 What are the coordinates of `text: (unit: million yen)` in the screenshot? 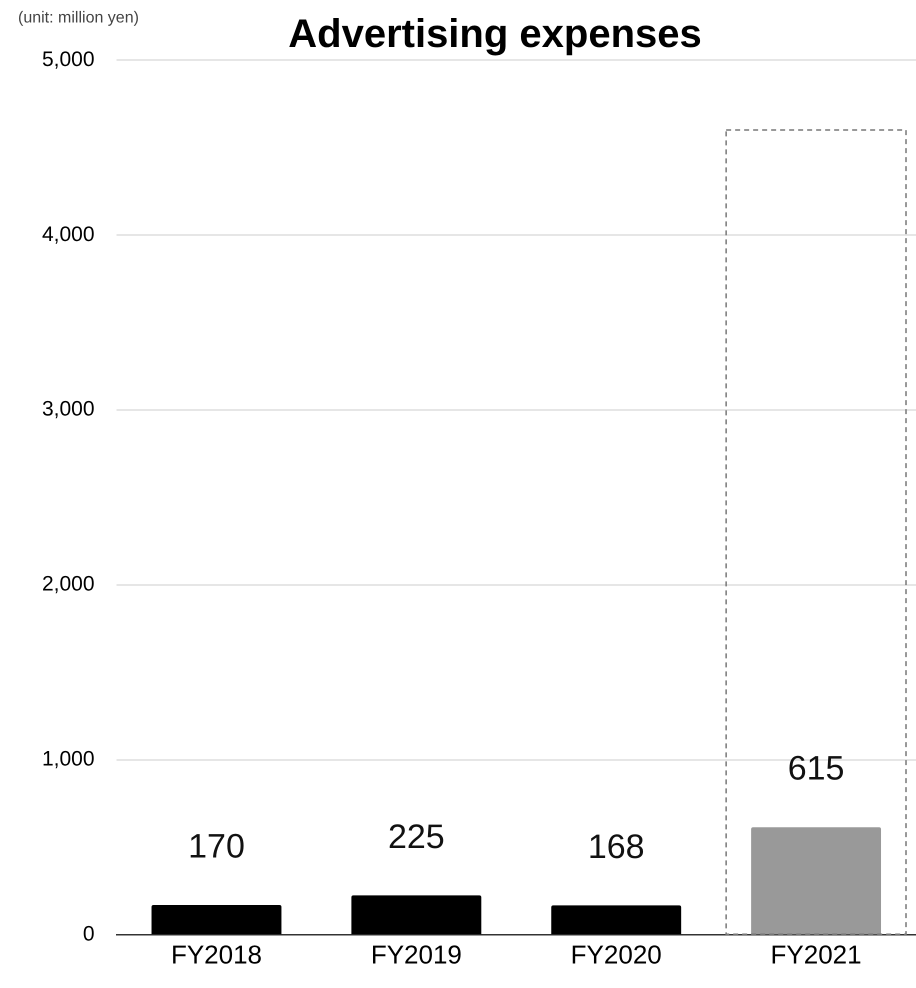 It's located at (78, 17).